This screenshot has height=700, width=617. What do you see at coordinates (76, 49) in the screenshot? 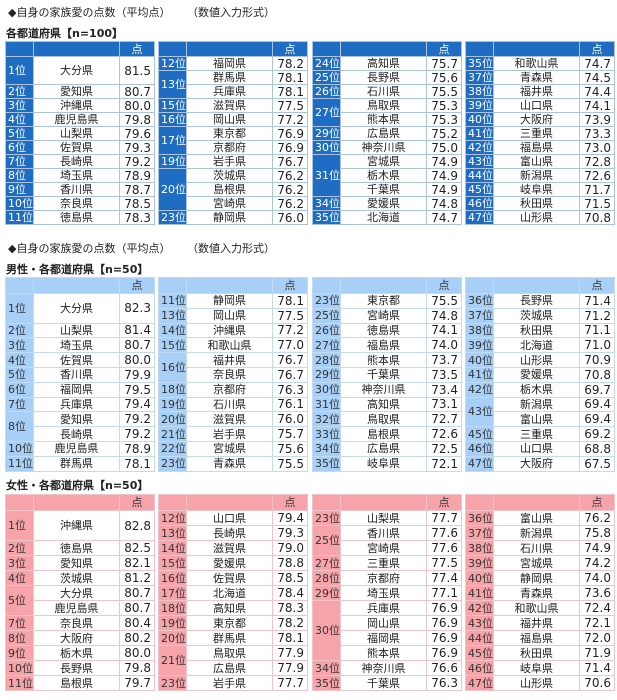
I see `prefecture-header` at bounding box center [76, 49].